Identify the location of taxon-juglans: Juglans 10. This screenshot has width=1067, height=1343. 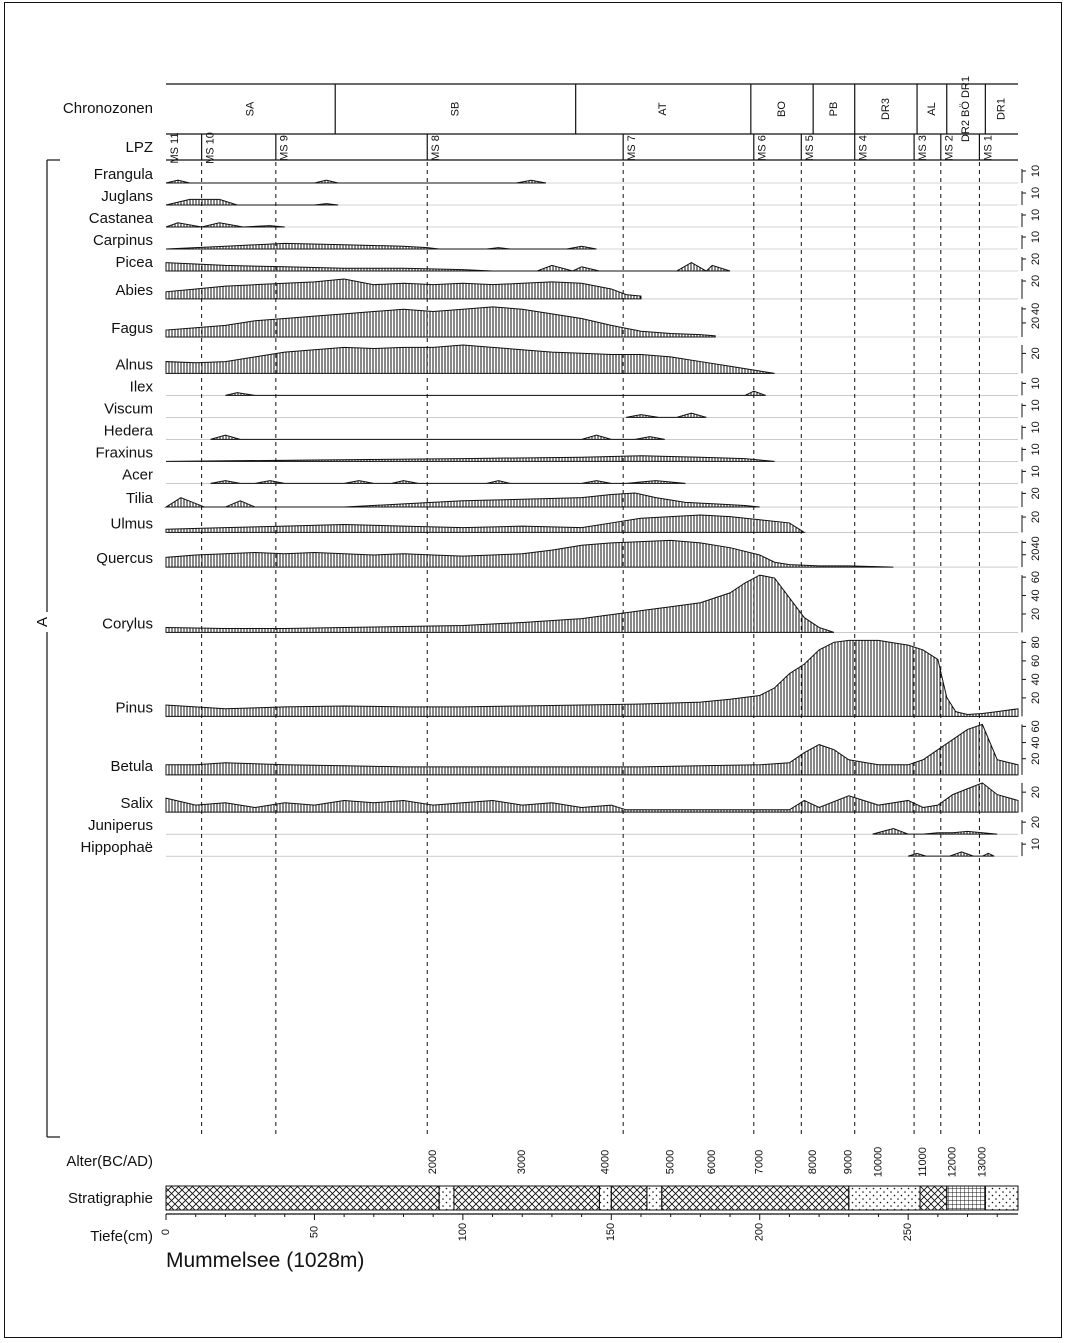
(571, 196).